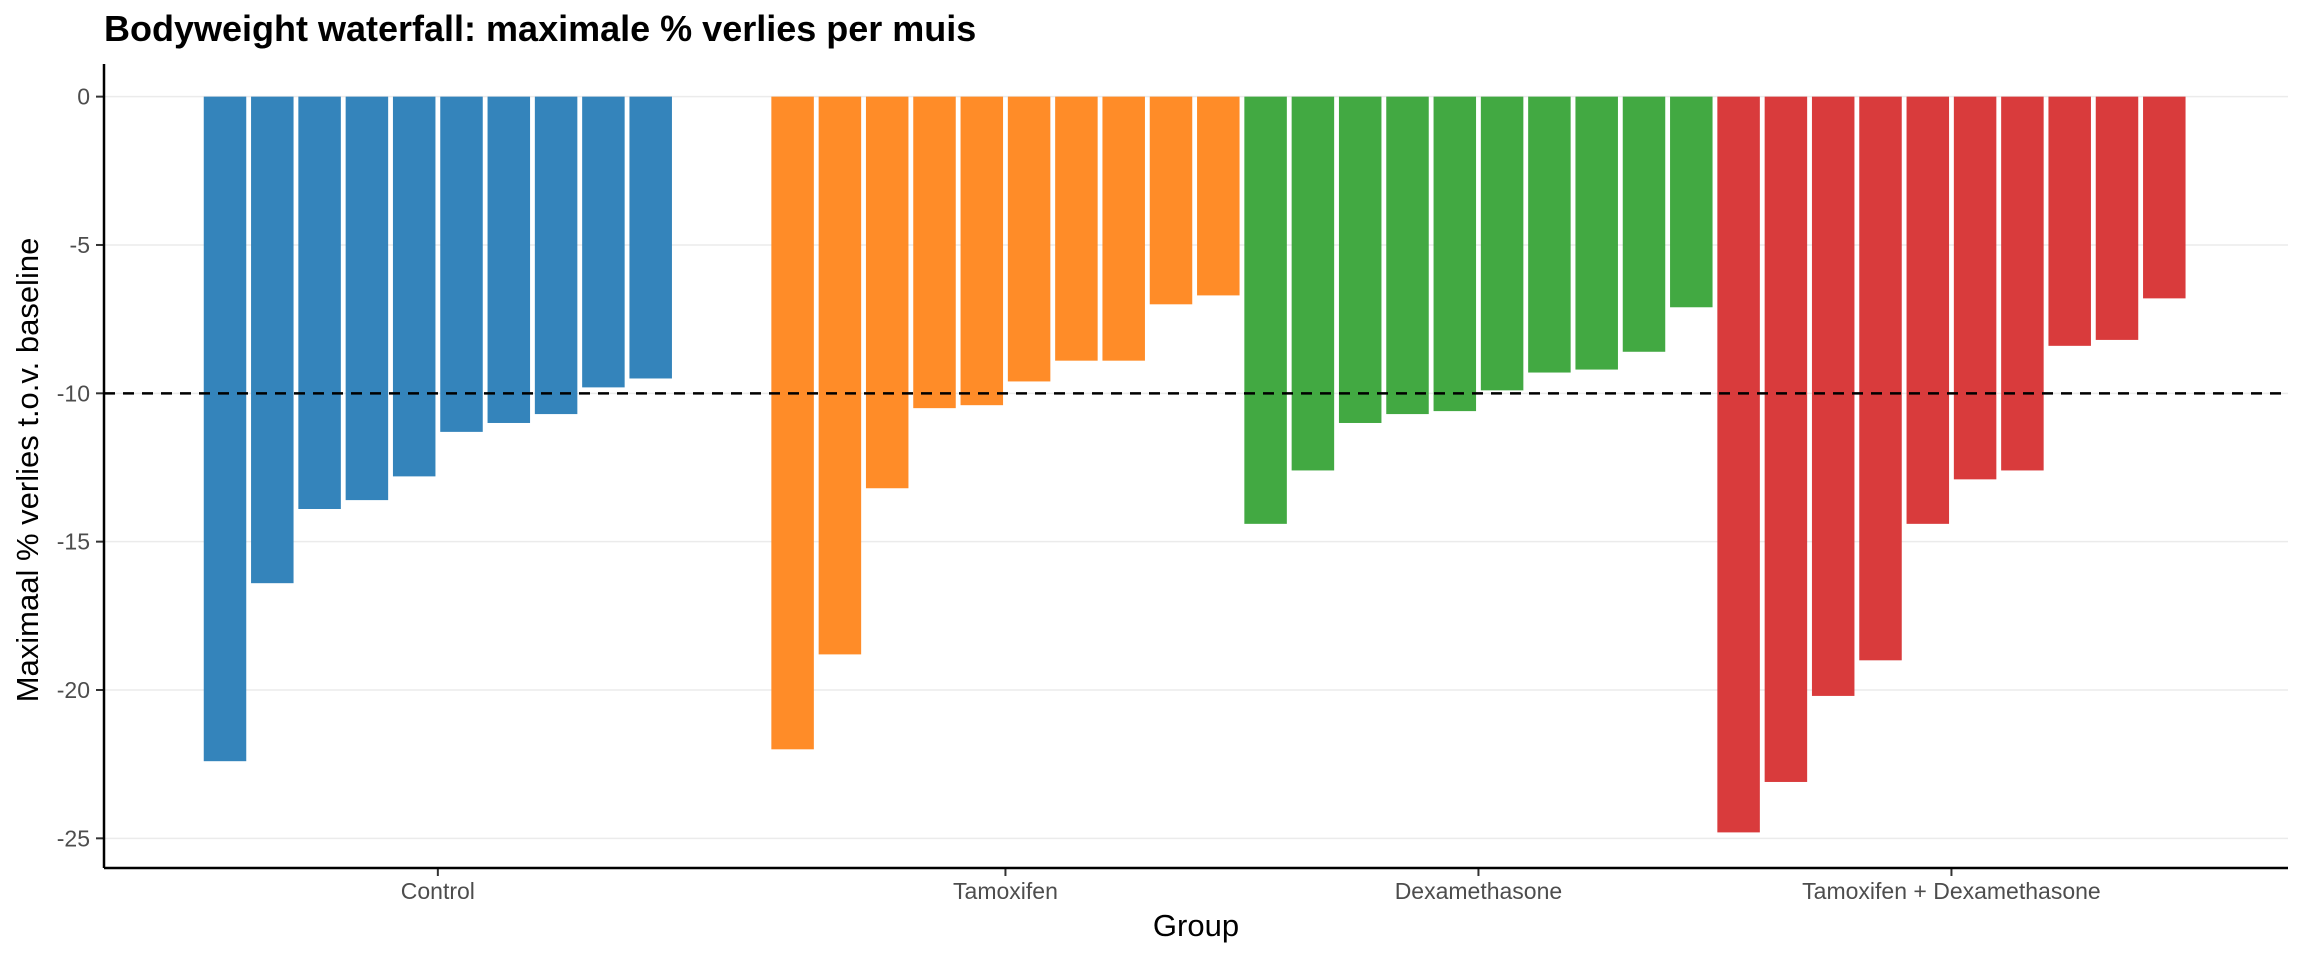  Describe the element at coordinates (73, 690) in the screenshot. I see `y-tick-label: -20` at that location.